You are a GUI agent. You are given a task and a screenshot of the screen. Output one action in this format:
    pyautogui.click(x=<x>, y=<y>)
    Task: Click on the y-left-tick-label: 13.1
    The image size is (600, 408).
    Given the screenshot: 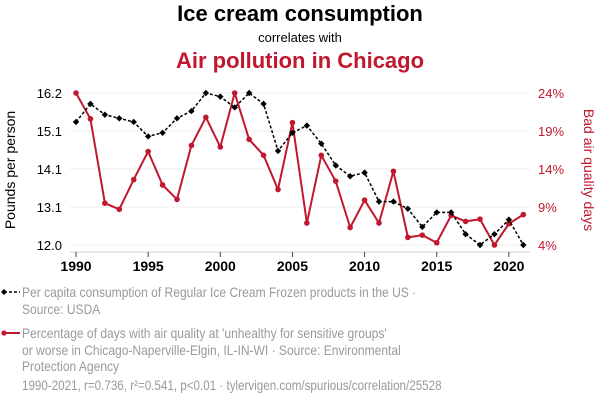 What is the action you would take?
    pyautogui.click(x=49, y=207)
    